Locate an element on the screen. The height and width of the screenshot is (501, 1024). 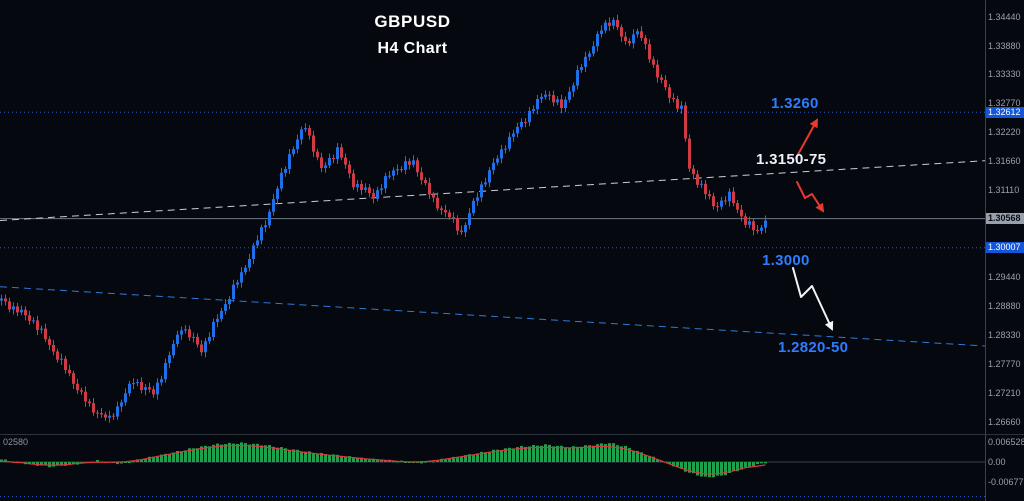
annotation-zone-13150-75: 1.3150-75 is located at coordinates (791, 159).